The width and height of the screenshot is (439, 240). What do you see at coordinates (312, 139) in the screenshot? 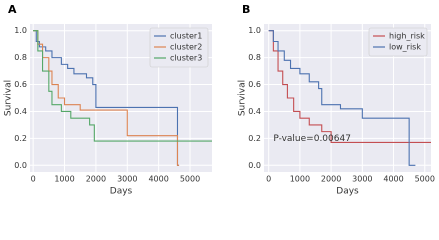
I see `annotation: P-value=0.00647` at bounding box center [312, 139].